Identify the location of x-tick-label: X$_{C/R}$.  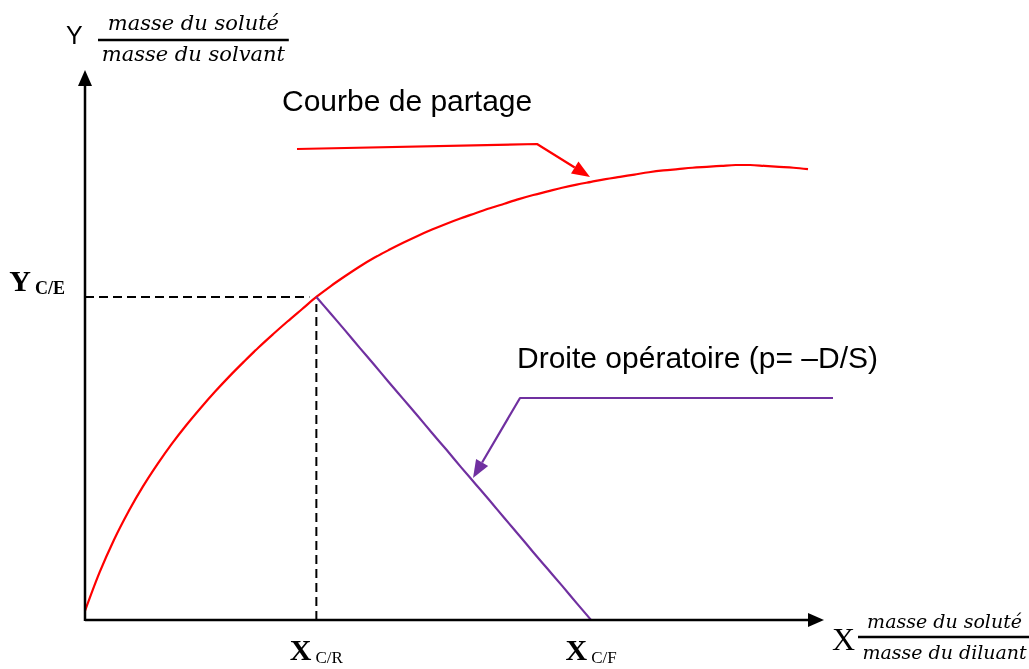
(316, 650).